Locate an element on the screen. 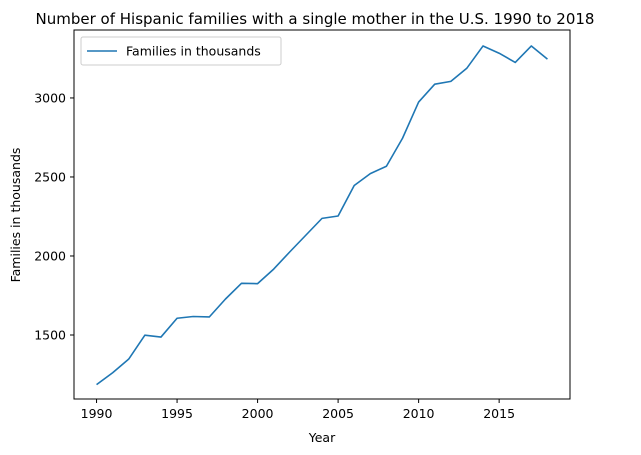 The height and width of the screenshot is (455, 641). x-tick-label: 1995 is located at coordinates (177, 413).